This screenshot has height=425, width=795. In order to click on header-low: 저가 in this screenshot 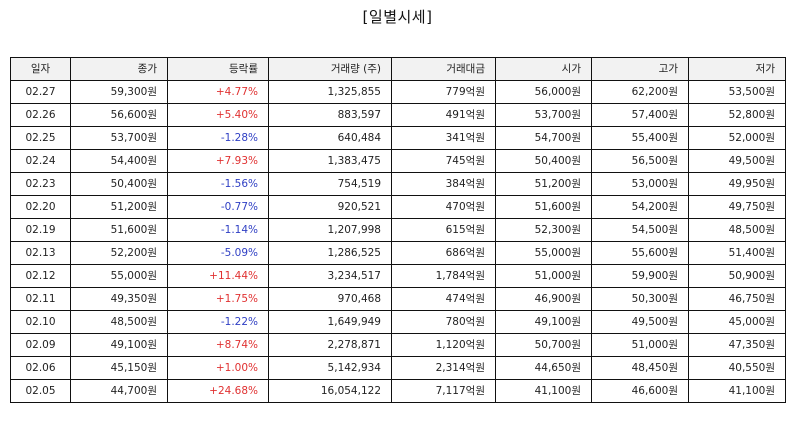, I will do `click(737, 69)`.